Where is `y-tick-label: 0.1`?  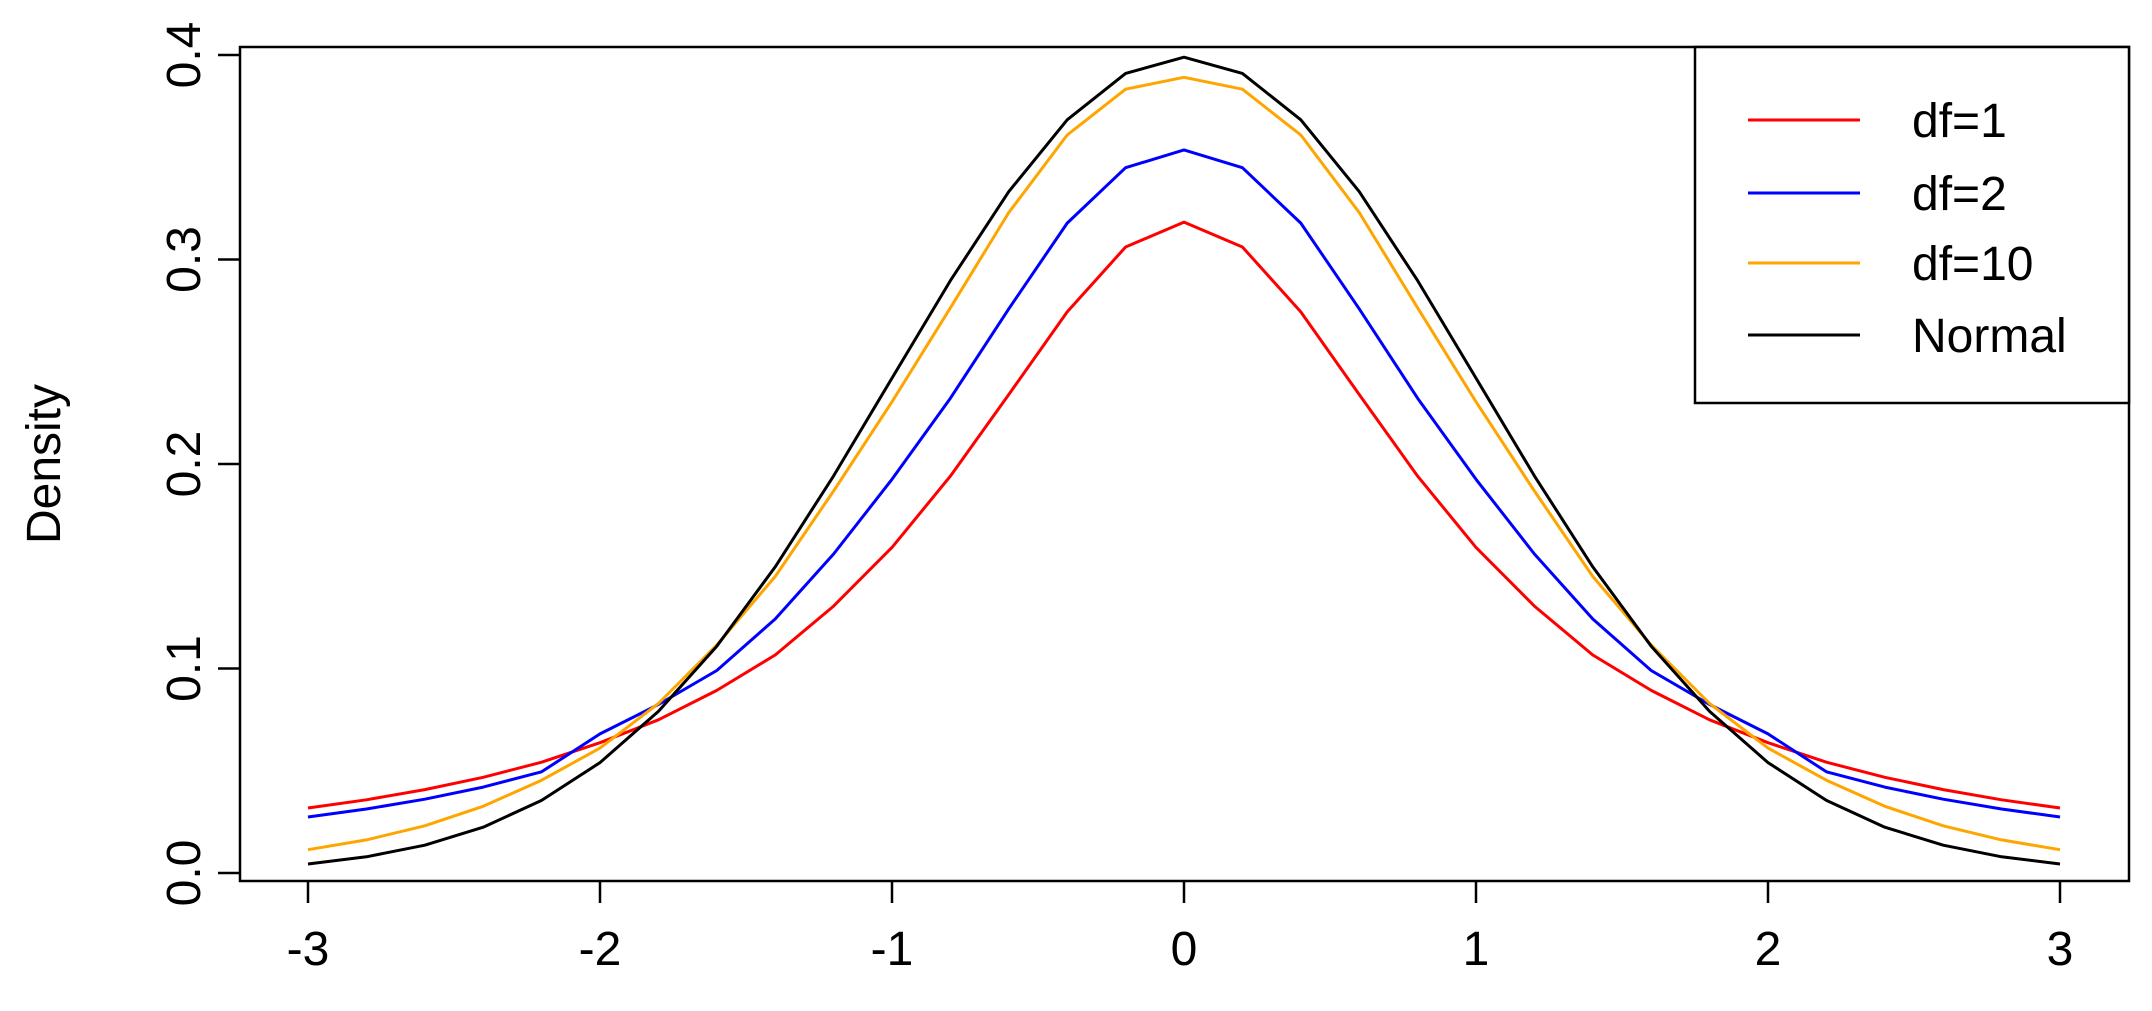
y-tick-label: 0.1 is located at coordinates (184, 668).